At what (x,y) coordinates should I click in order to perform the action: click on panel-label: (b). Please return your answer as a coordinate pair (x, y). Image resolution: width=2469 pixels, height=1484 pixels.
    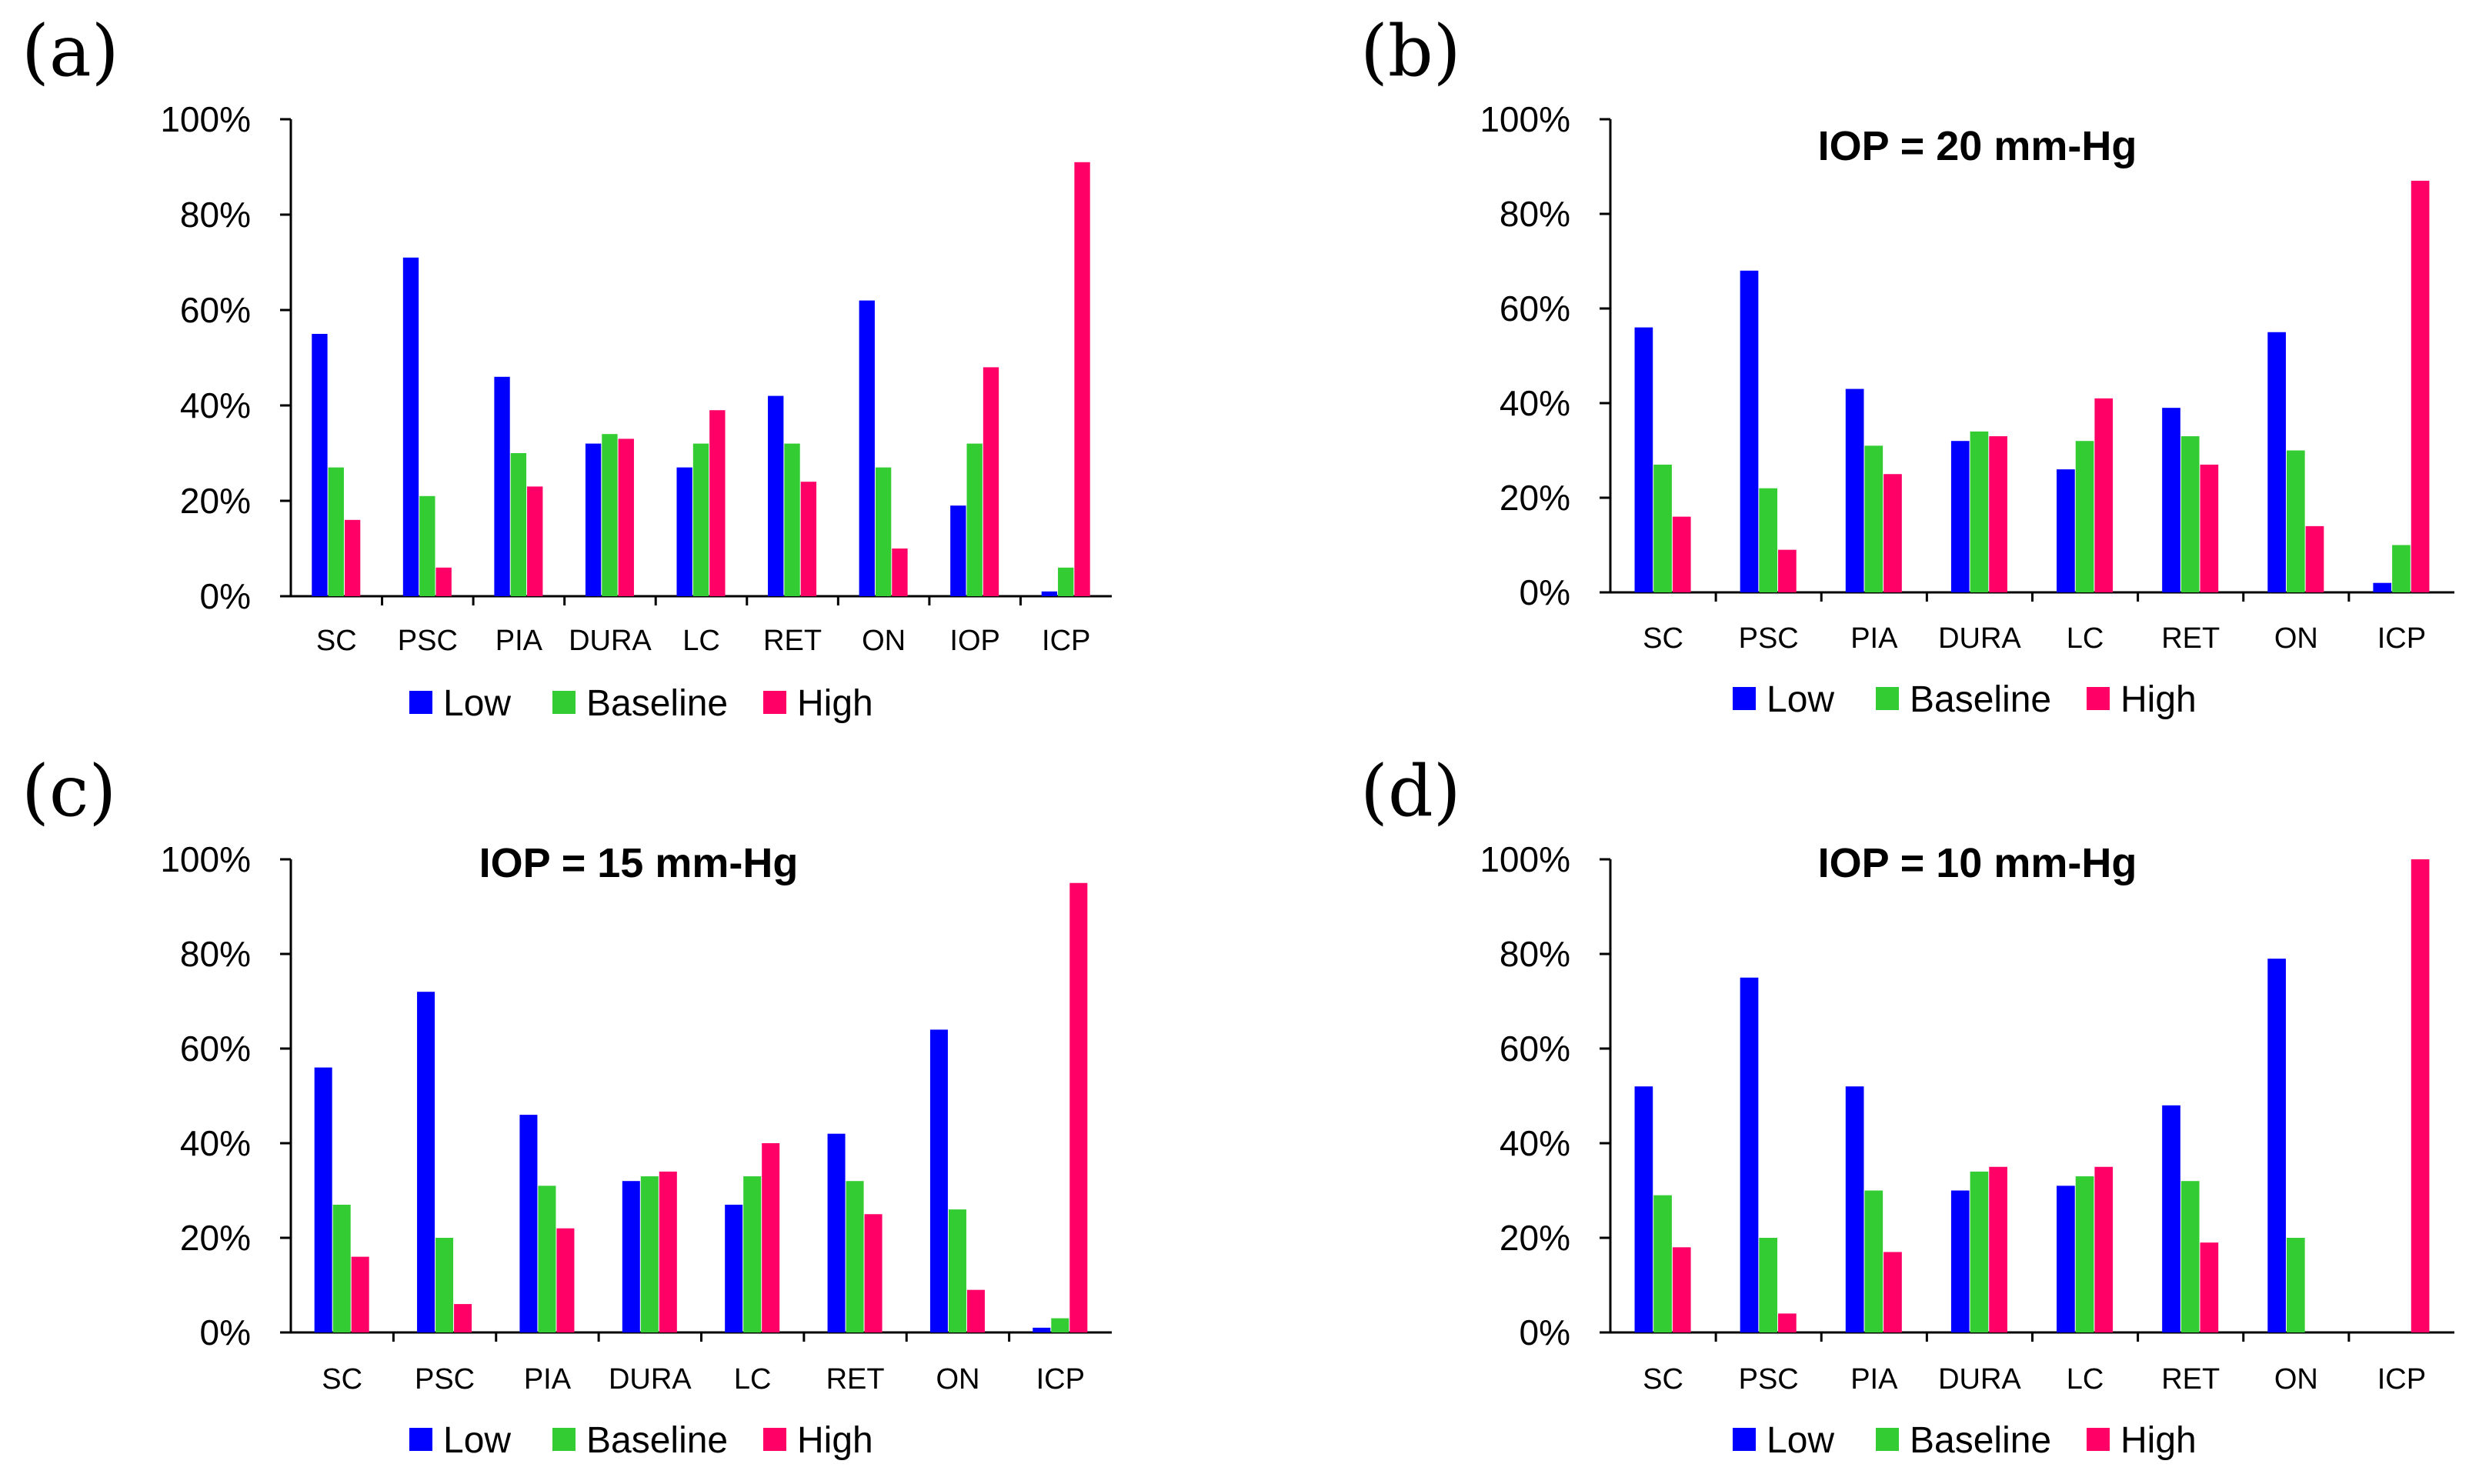
    Looking at the image, I should click on (1410, 51).